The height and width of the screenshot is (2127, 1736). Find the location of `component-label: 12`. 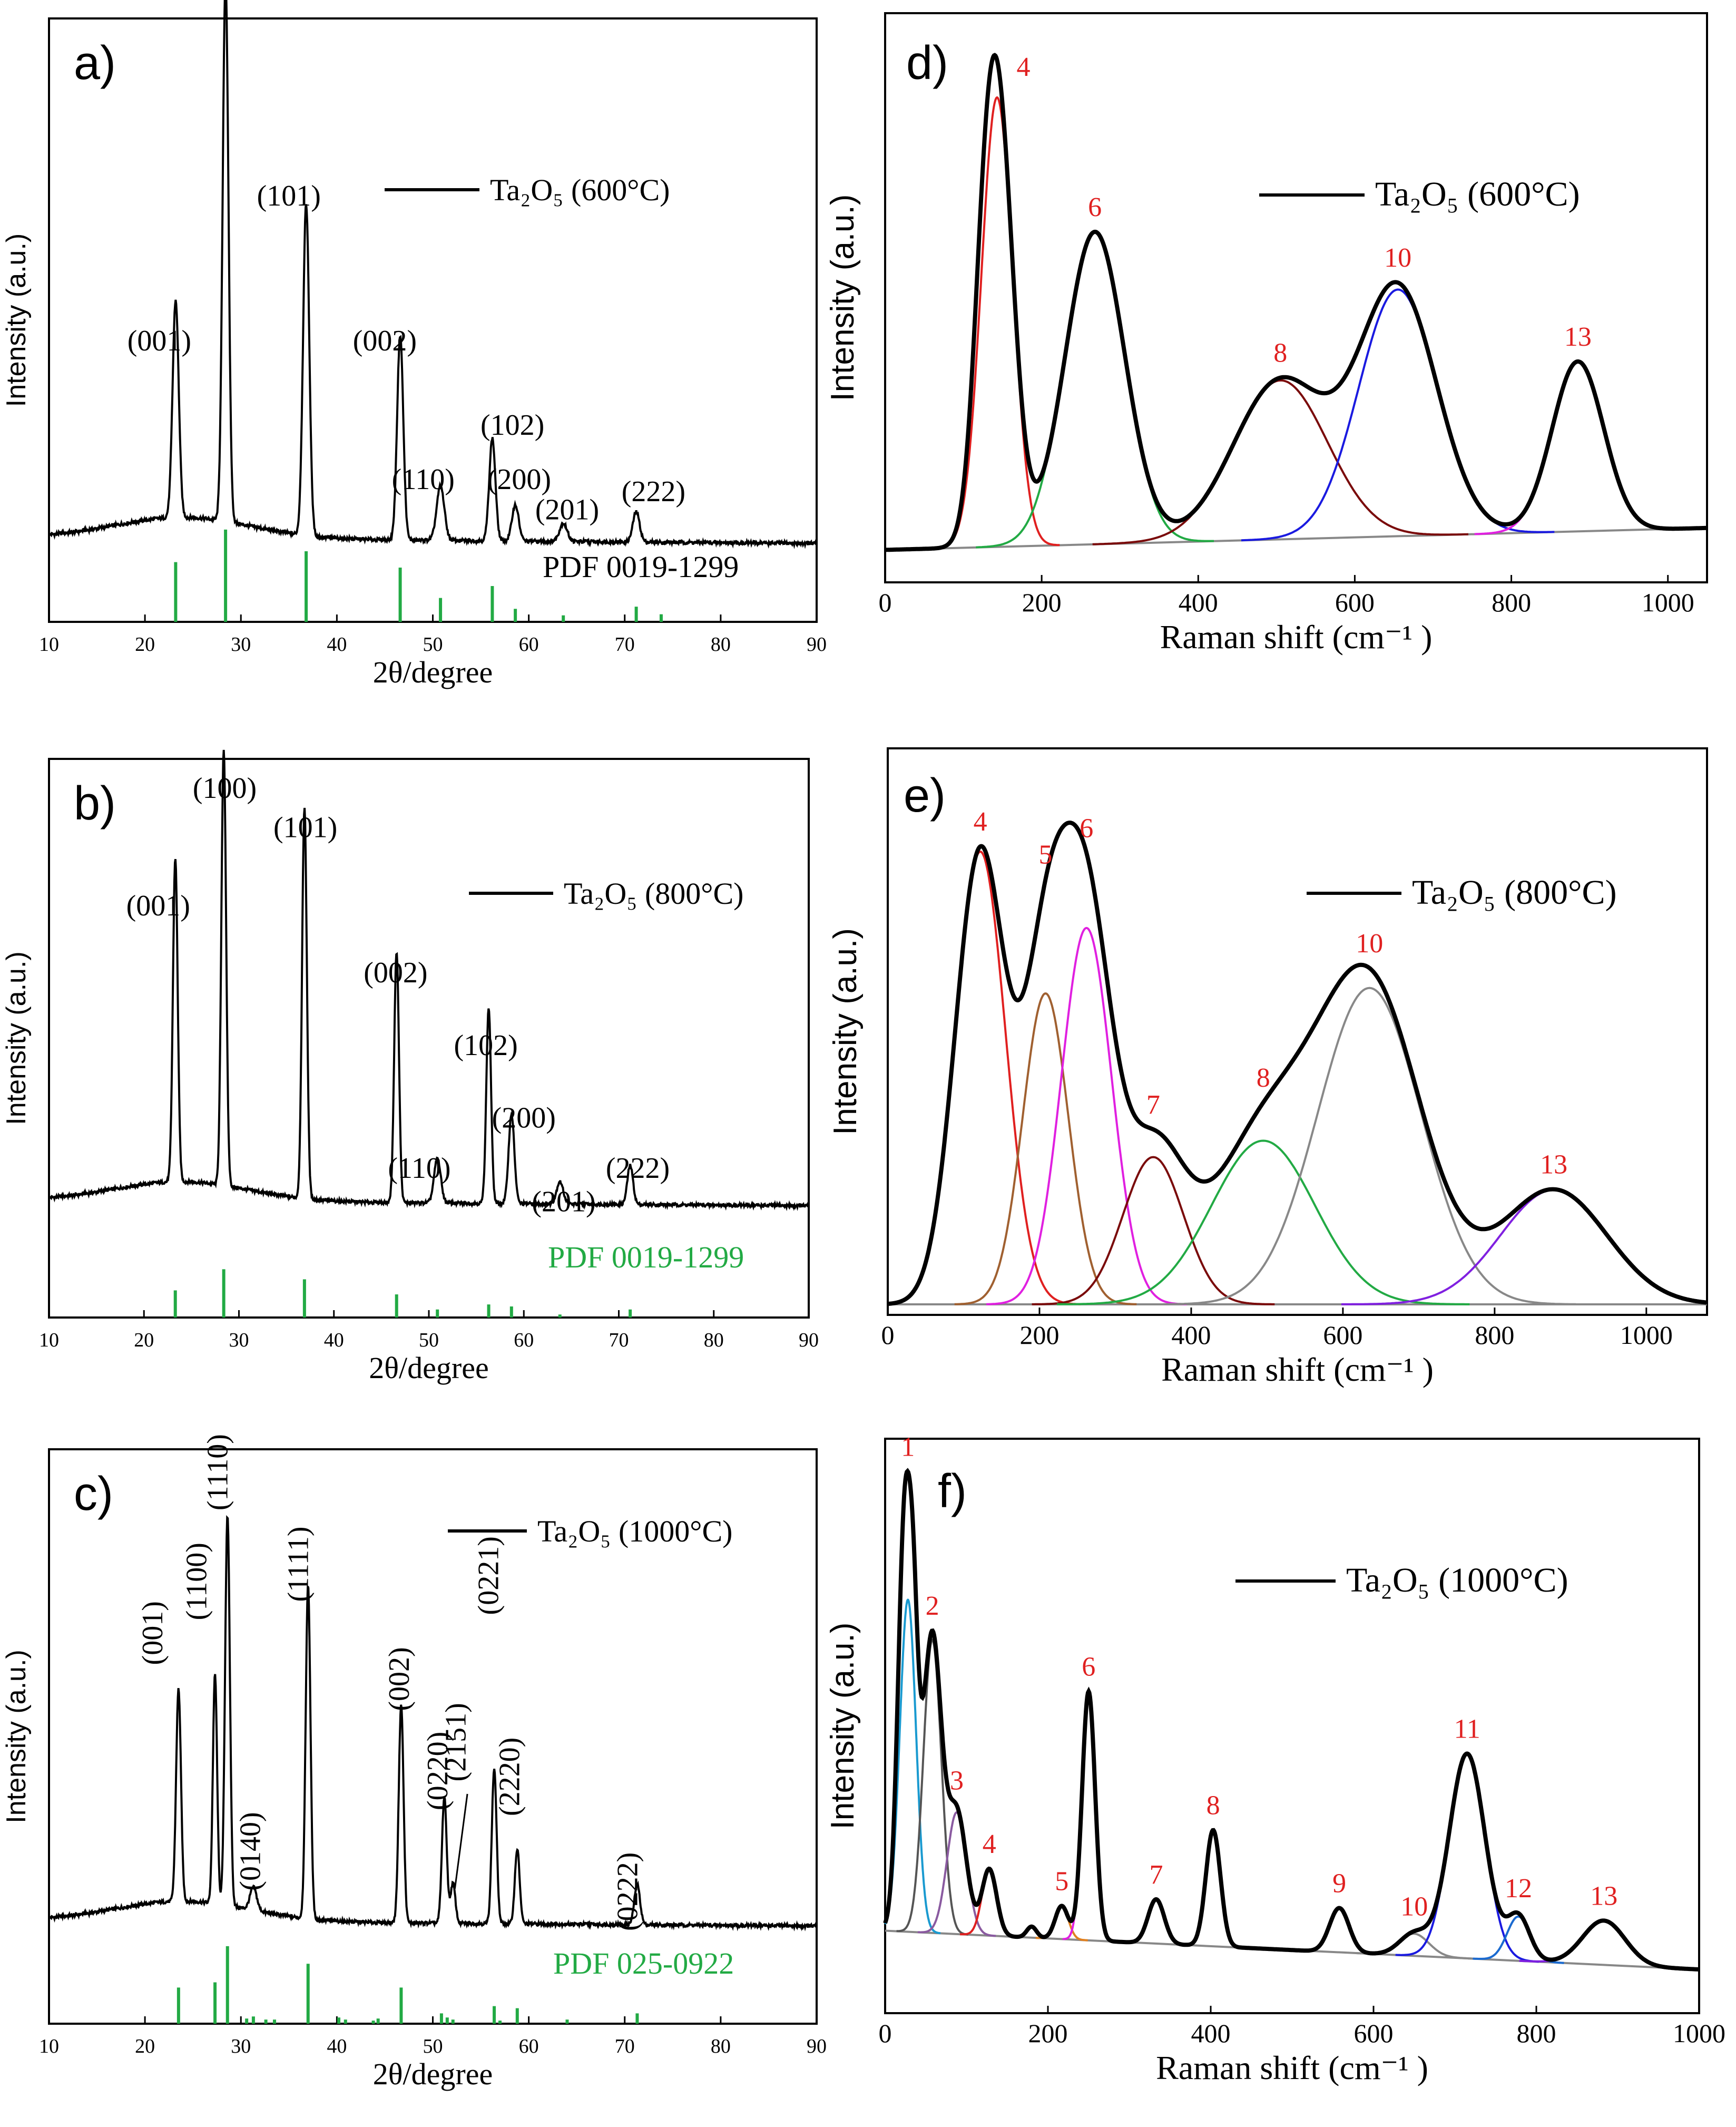

component-label: 12 is located at coordinates (1518, 1889).